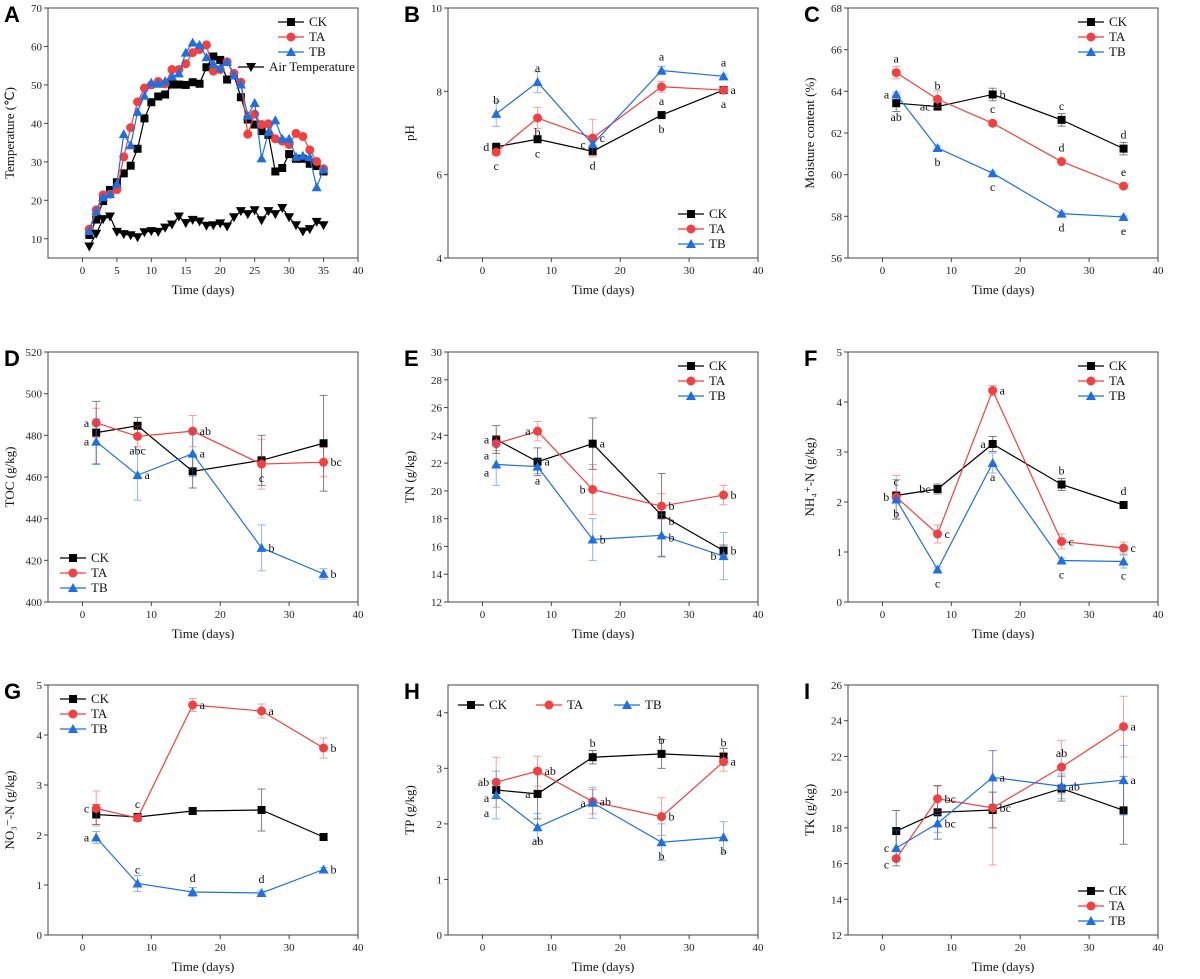  Describe the element at coordinates (440, 176) in the screenshot. I see `y-tick-label: 6` at that location.